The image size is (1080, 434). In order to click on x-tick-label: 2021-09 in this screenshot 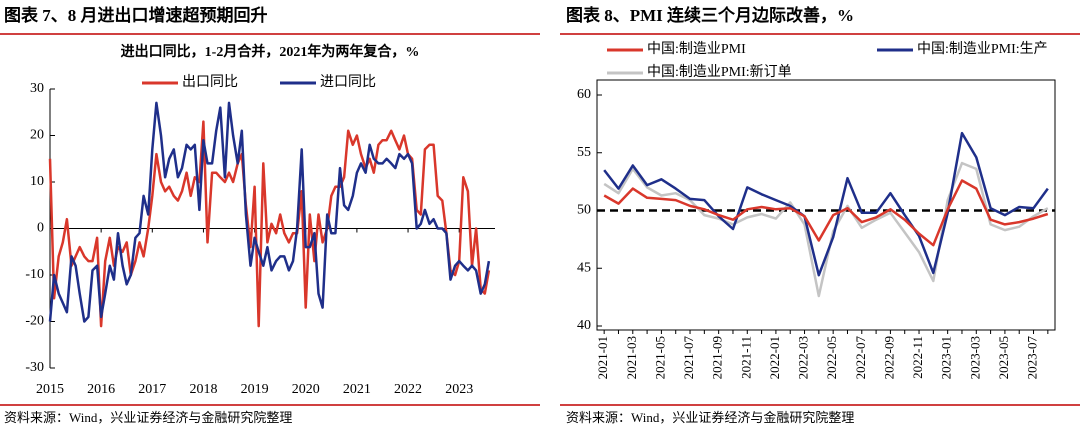, I will do `click(717, 357)`.